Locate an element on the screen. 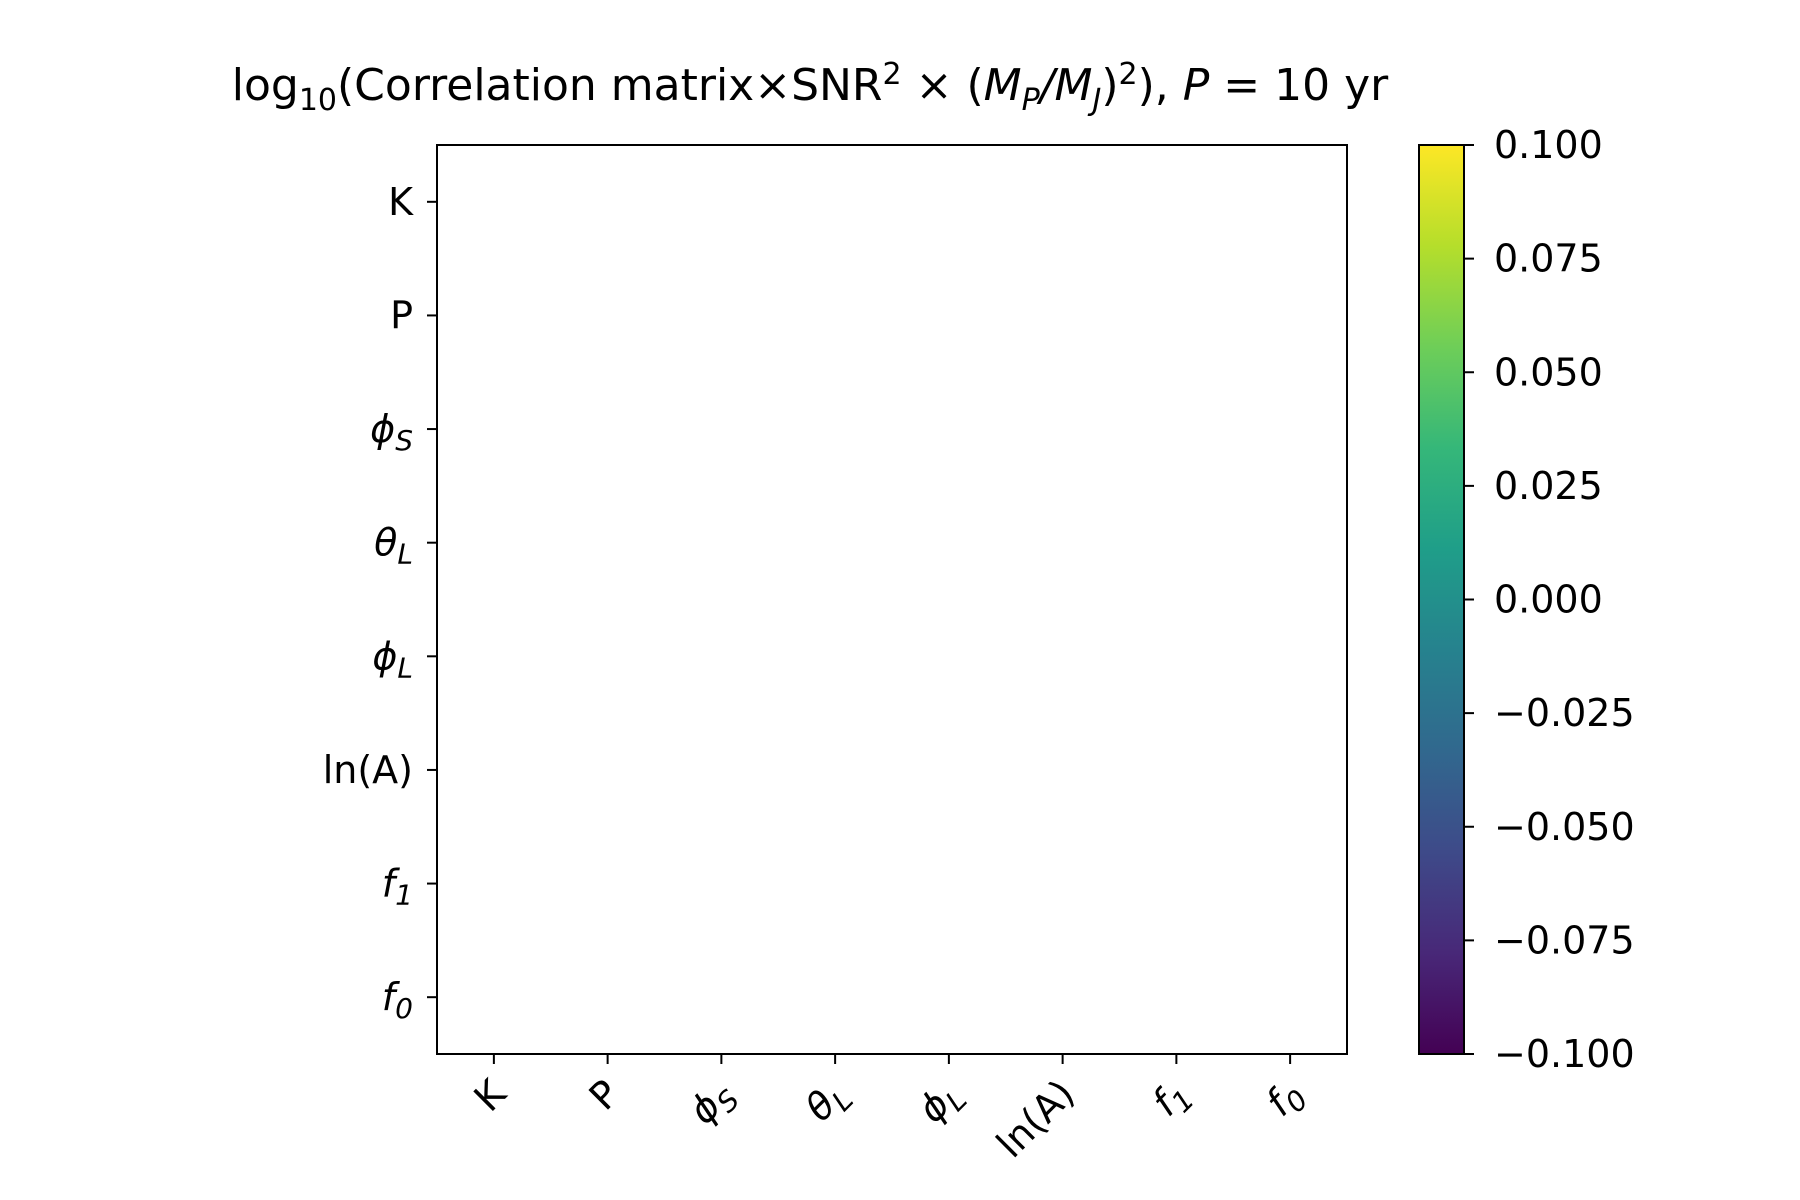 This screenshot has width=1800, height=1200. colorbar-tick-label: −0.075 is located at coordinates (1564, 940).